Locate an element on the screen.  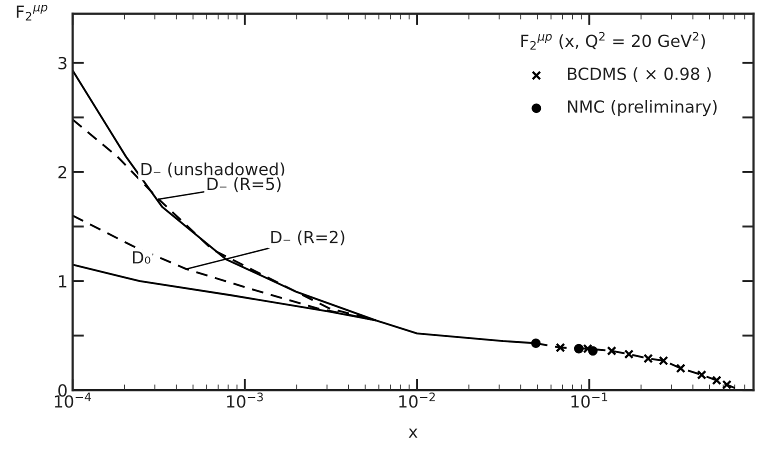
annotation: D₀ is located at coordinates (141, 257).